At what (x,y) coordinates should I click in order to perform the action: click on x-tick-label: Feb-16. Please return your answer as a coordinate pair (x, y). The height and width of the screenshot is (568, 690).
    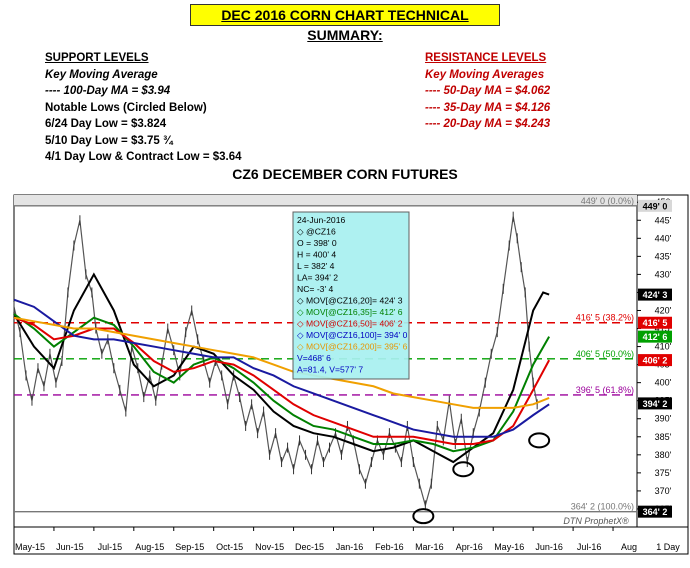
    Looking at the image, I should click on (389, 547).